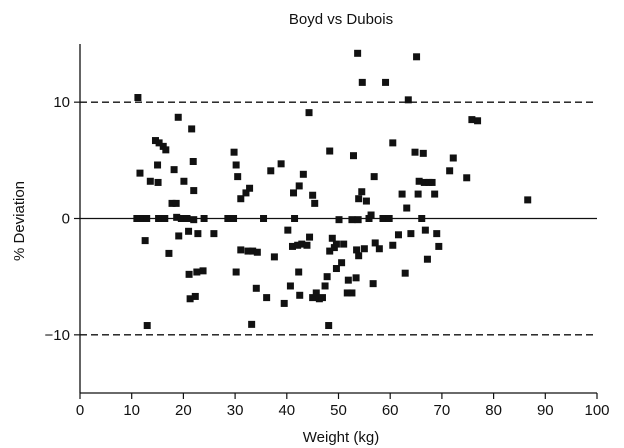 The width and height of the screenshot is (624, 448). Describe the element at coordinates (545, 410) in the screenshot. I see `x-tick-label: 90` at that location.